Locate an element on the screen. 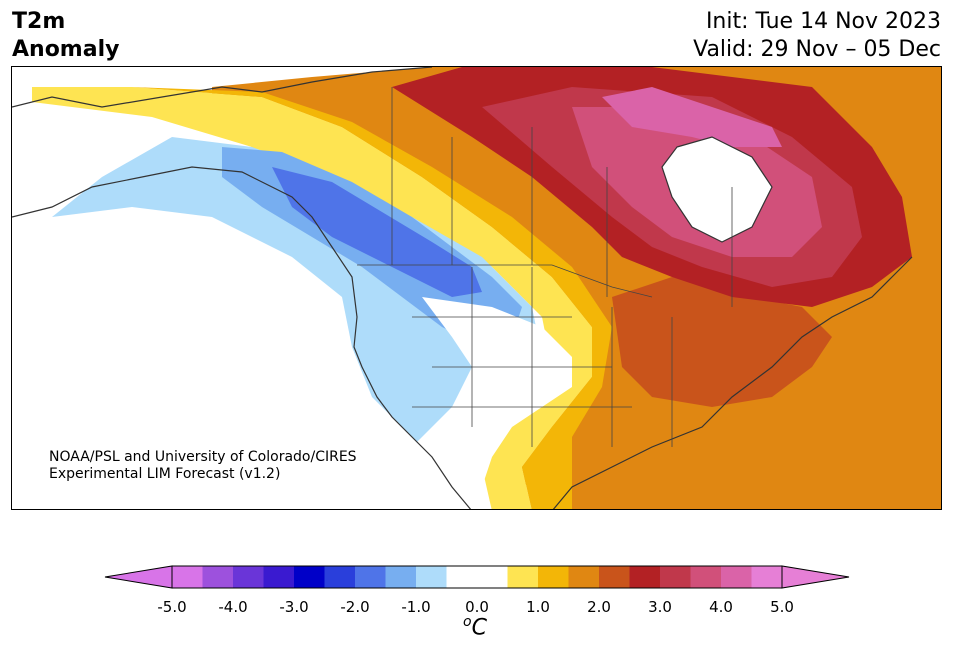  colorbar-under-arrow is located at coordinates (138, 577).